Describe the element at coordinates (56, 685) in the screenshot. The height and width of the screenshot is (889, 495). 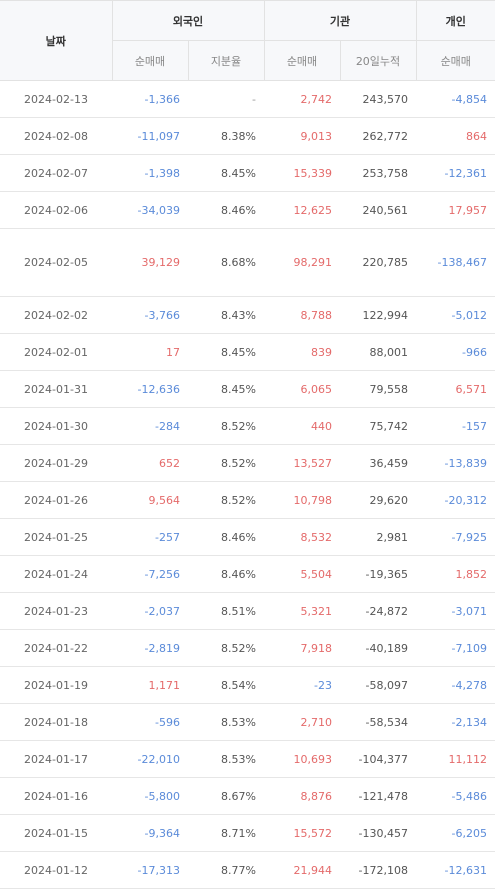
I see `cell-date: 2024-01-19` at that location.